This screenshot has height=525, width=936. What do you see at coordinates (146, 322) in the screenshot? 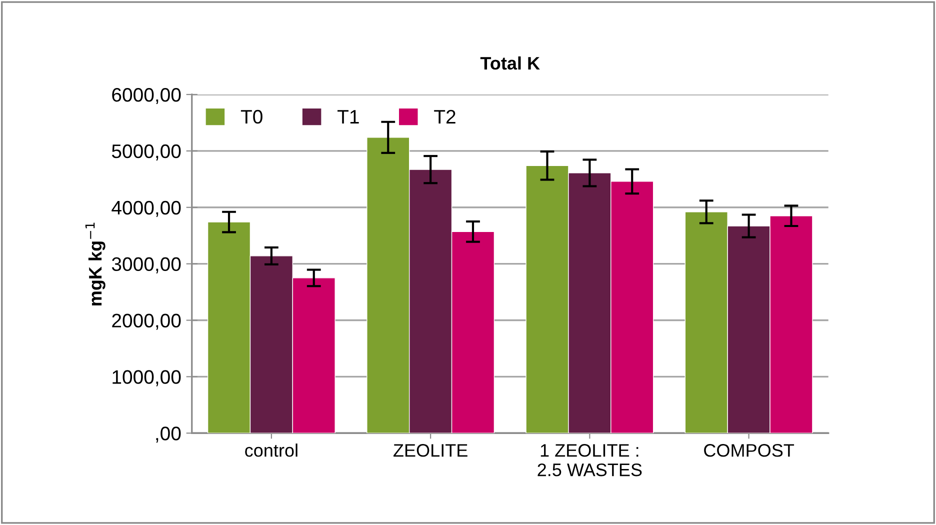
I see `y-tick-label: 2000,00` at bounding box center [146, 322].